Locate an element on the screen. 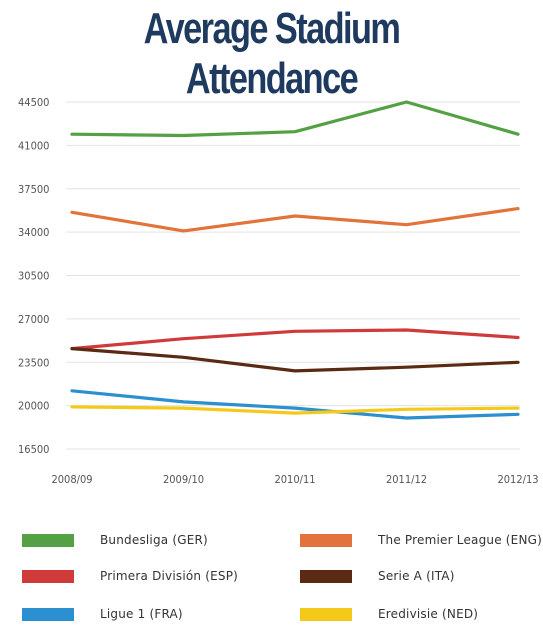 The image size is (543, 640). legend-item-premier-league: The Premier League (ENG) is located at coordinates (421, 540).